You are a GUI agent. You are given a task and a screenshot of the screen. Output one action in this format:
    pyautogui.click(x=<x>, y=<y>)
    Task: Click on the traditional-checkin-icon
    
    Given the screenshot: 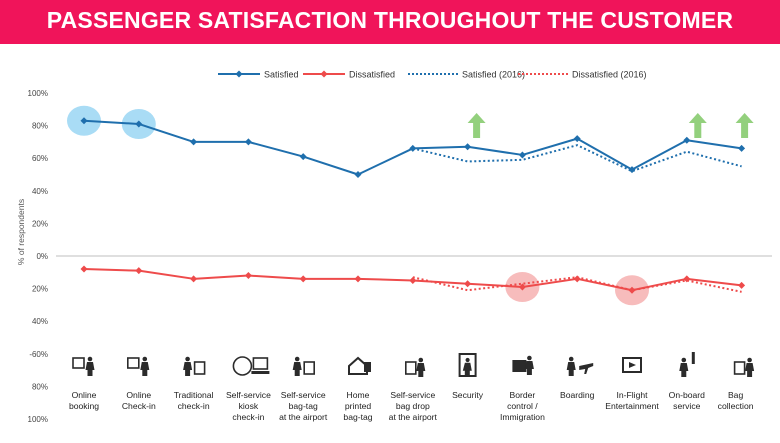 What is the action you would take?
    pyautogui.click(x=194, y=366)
    